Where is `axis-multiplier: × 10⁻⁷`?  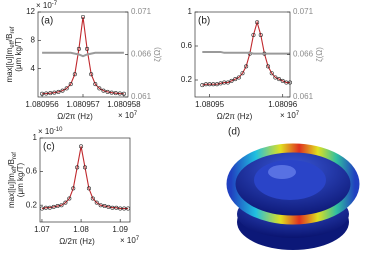
axis-multiplier: × 10⁻⁷ is located at coordinates (47, 6).